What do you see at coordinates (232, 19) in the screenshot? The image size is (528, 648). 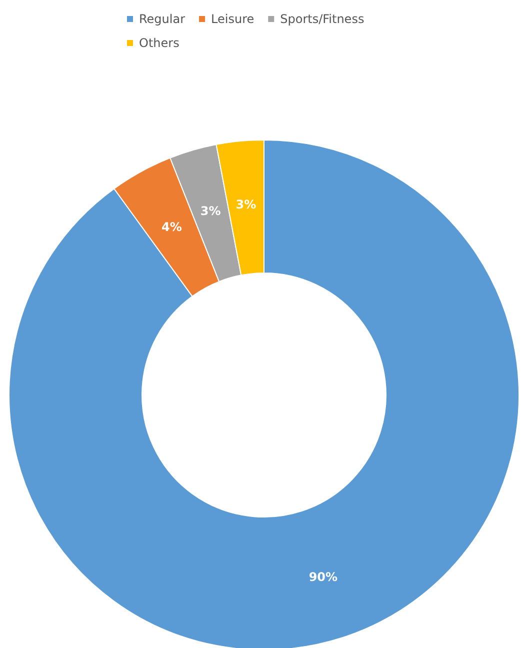 I see `legend-label: Leisure` at bounding box center [232, 19].